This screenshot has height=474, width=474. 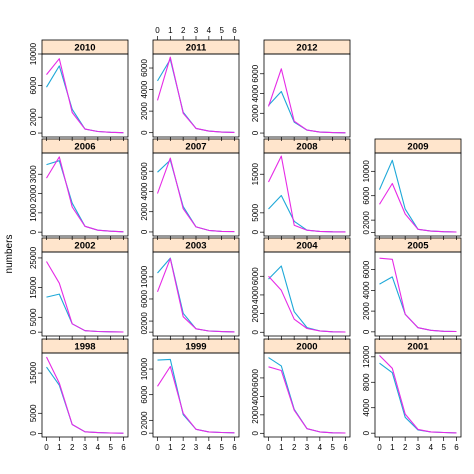 What do you see at coordinates (84, 48) in the screenshot?
I see `panel-strip-label: 2010` at bounding box center [84, 48].